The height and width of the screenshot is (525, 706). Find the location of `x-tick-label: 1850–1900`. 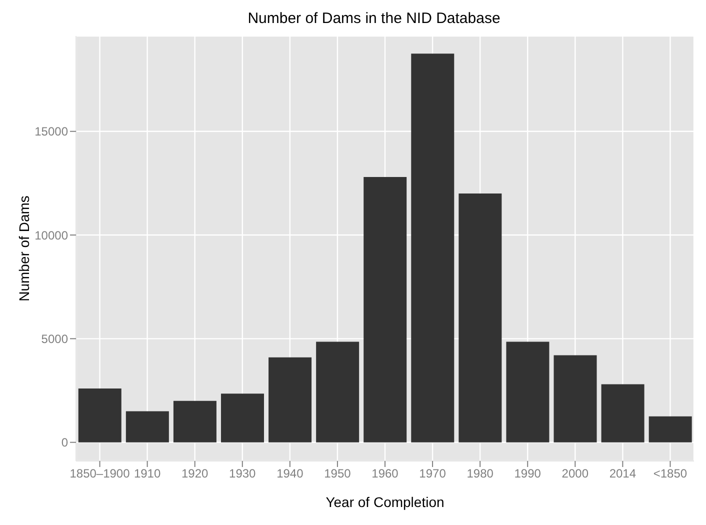

x-tick-label: 1850–1900 is located at coordinates (100, 473).